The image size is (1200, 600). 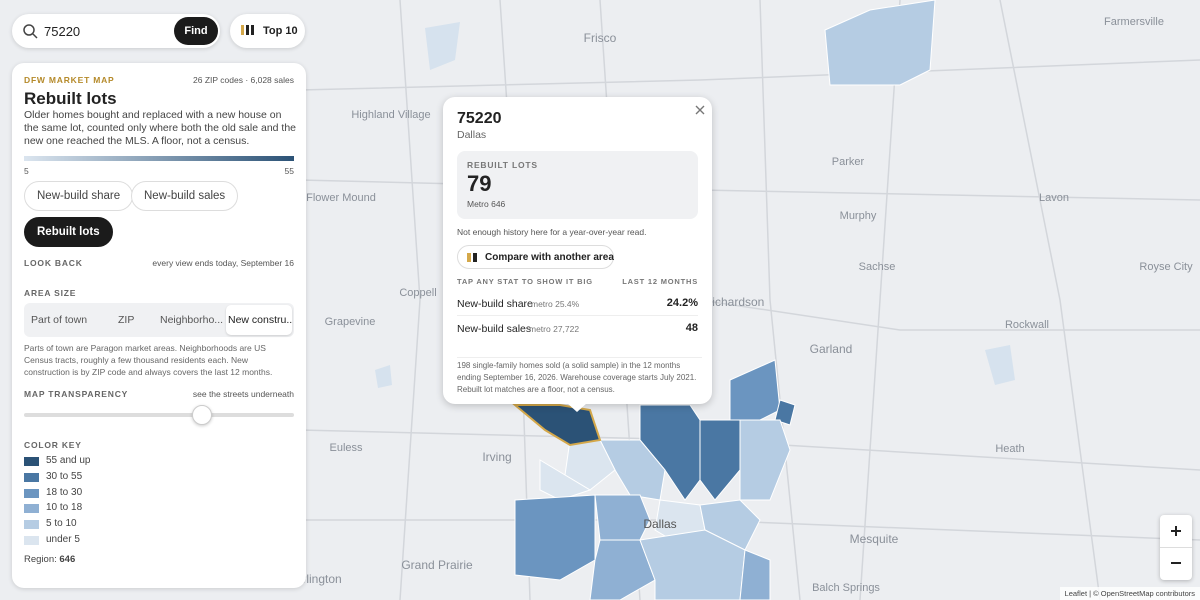 What do you see at coordinates (496, 457) in the screenshot?
I see `place-label: Irving` at bounding box center [496, 457].